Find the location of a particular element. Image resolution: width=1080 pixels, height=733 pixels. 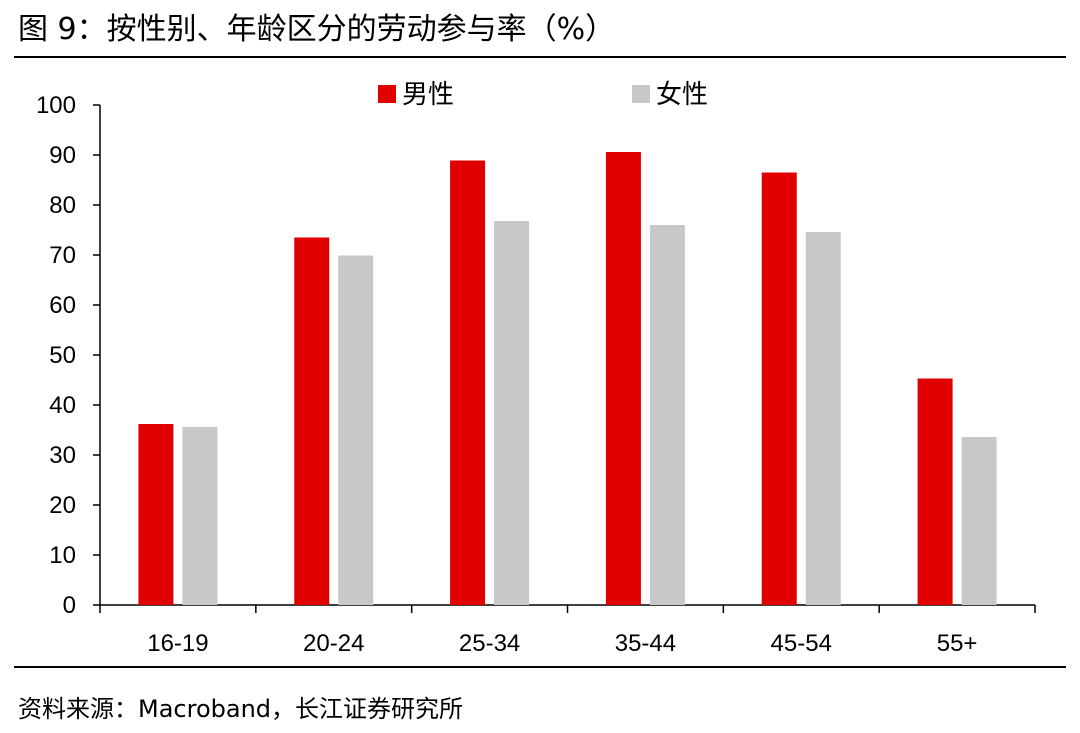

y-tick-label: 30 is located at coordinates (62, 455).